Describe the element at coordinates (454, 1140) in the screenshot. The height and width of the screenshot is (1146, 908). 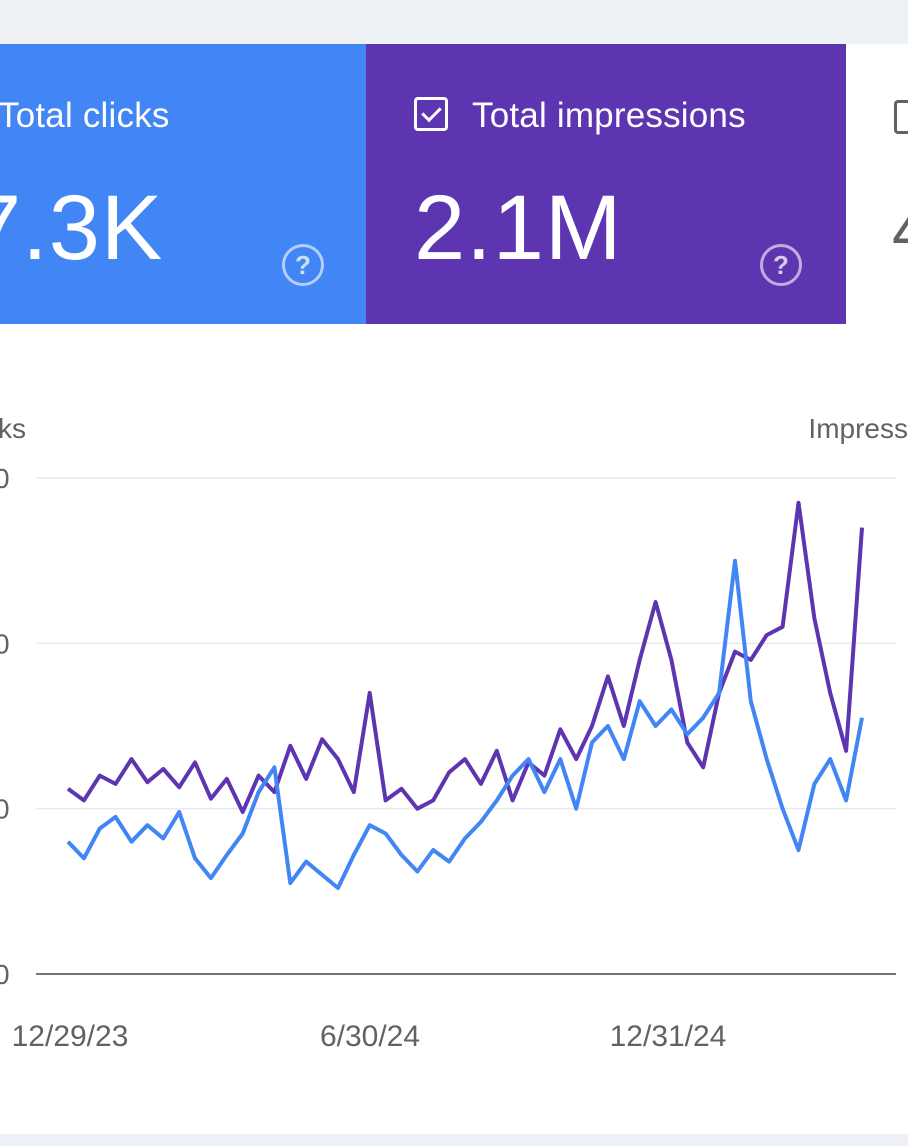
I see `bottom-strip` at that location.